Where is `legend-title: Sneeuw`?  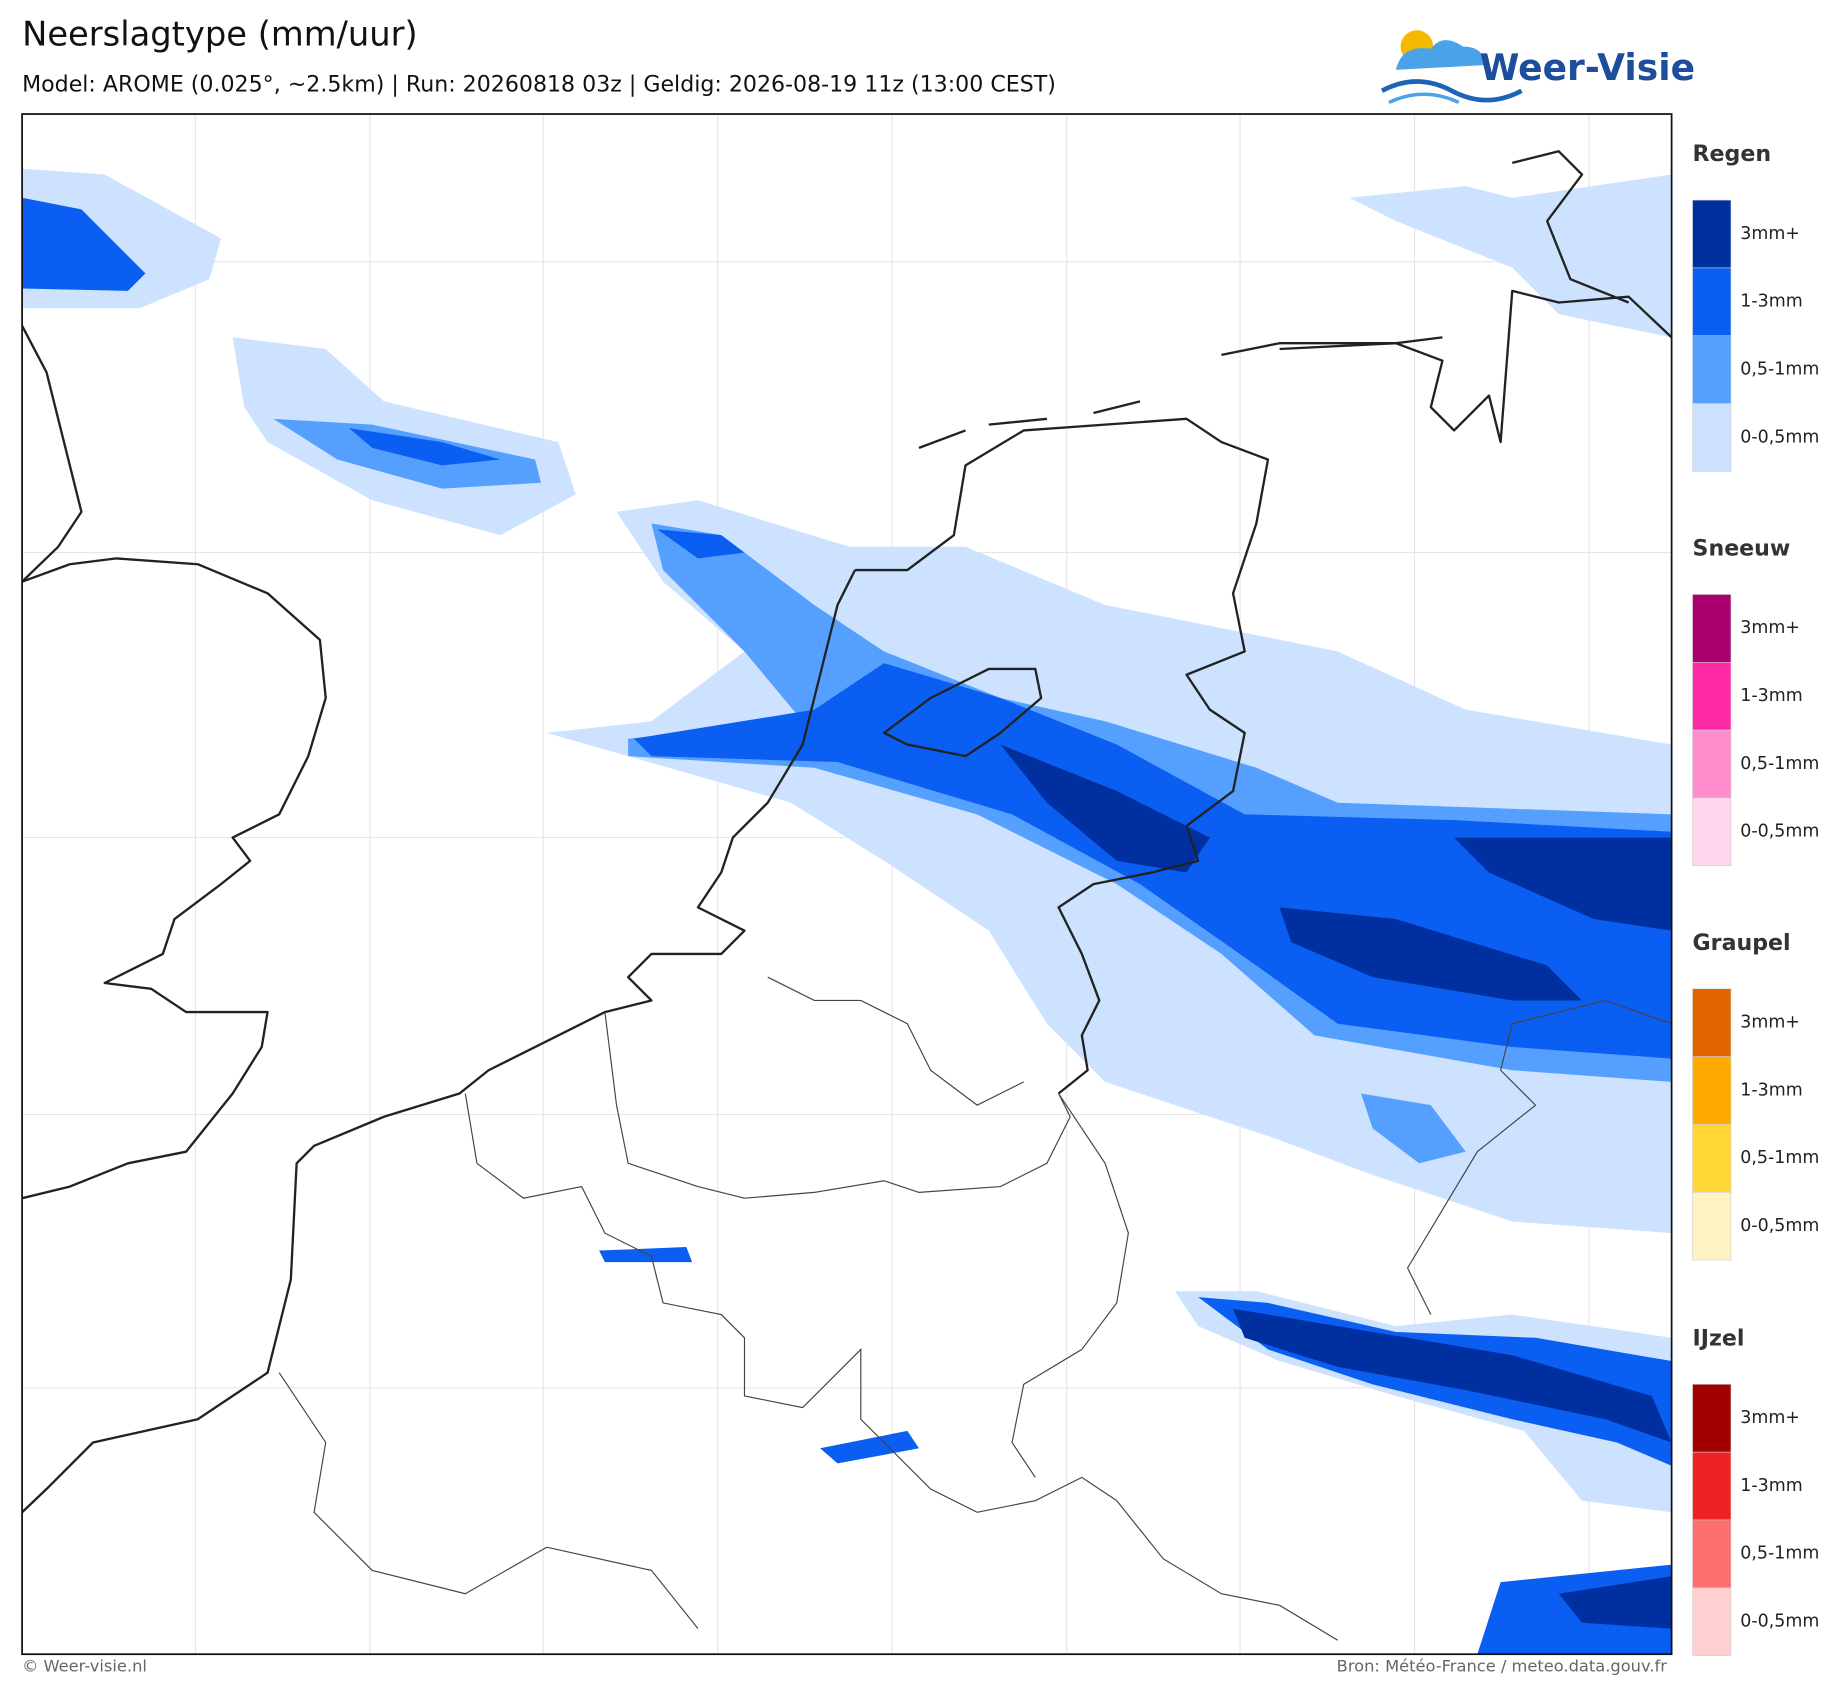
legend-title: Sneeuw is located at coordinates (1742, 549).